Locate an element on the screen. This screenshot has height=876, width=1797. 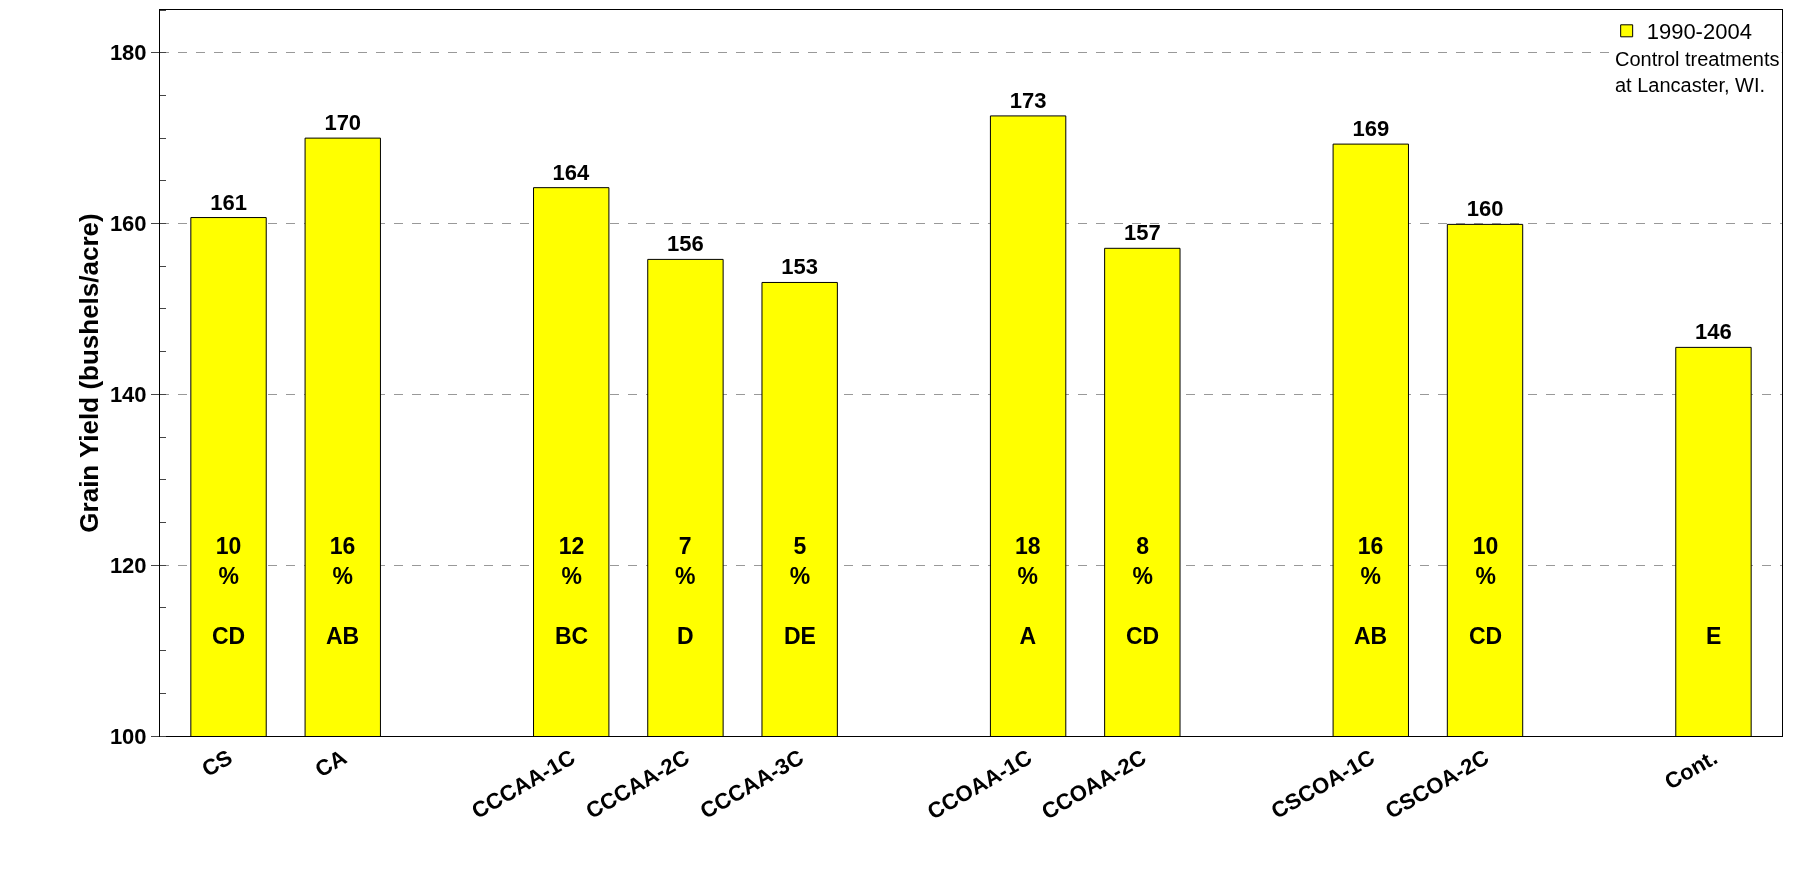
annotation: E is located at coordinates (1714, 636).